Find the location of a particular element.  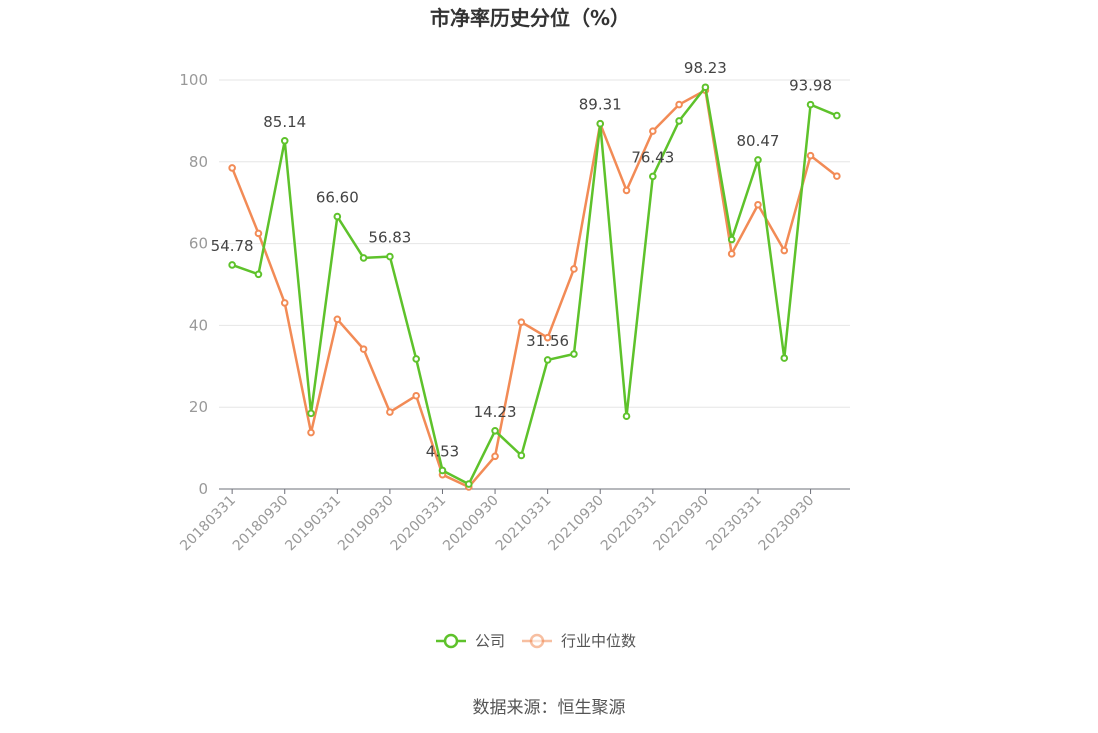

y-tick-label: 100 is located at coordinates (193, 80).